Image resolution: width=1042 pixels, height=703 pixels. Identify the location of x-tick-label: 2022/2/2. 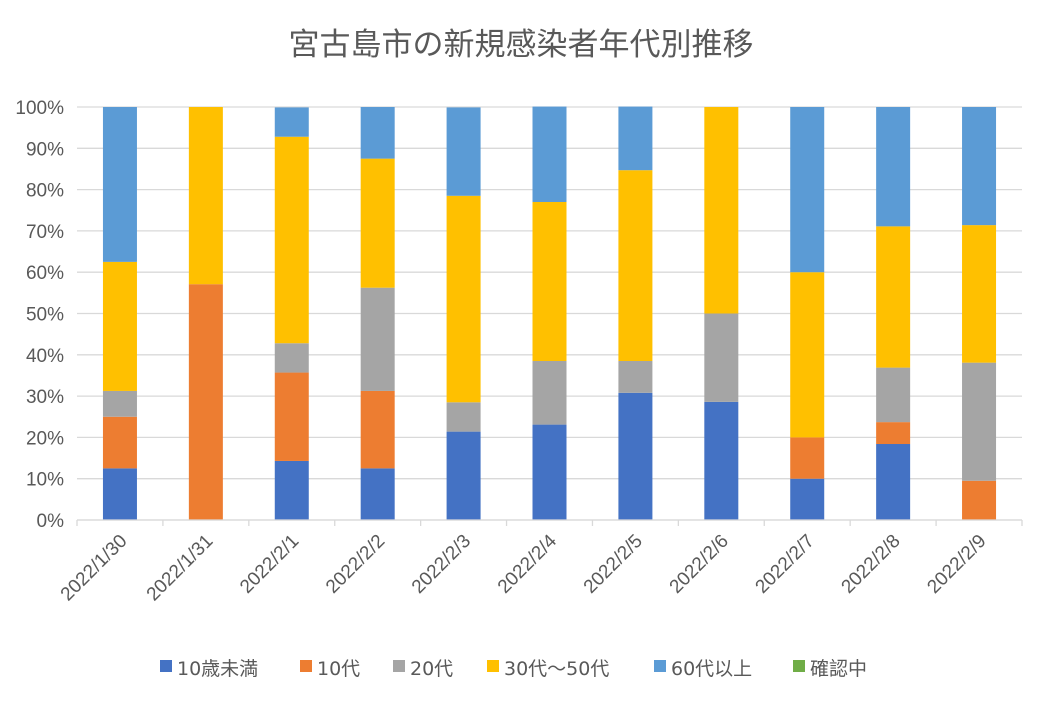
(355, 564).